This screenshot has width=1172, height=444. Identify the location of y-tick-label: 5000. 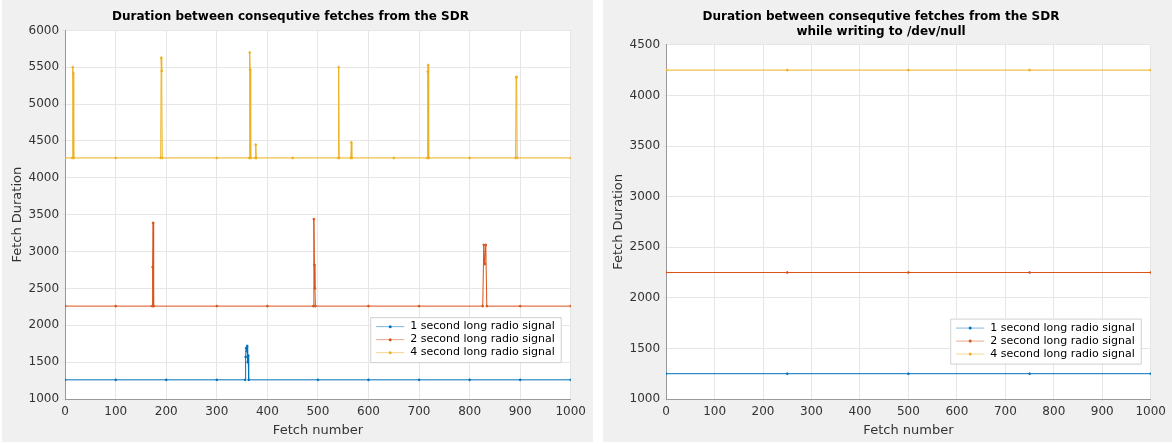
(44, 103).